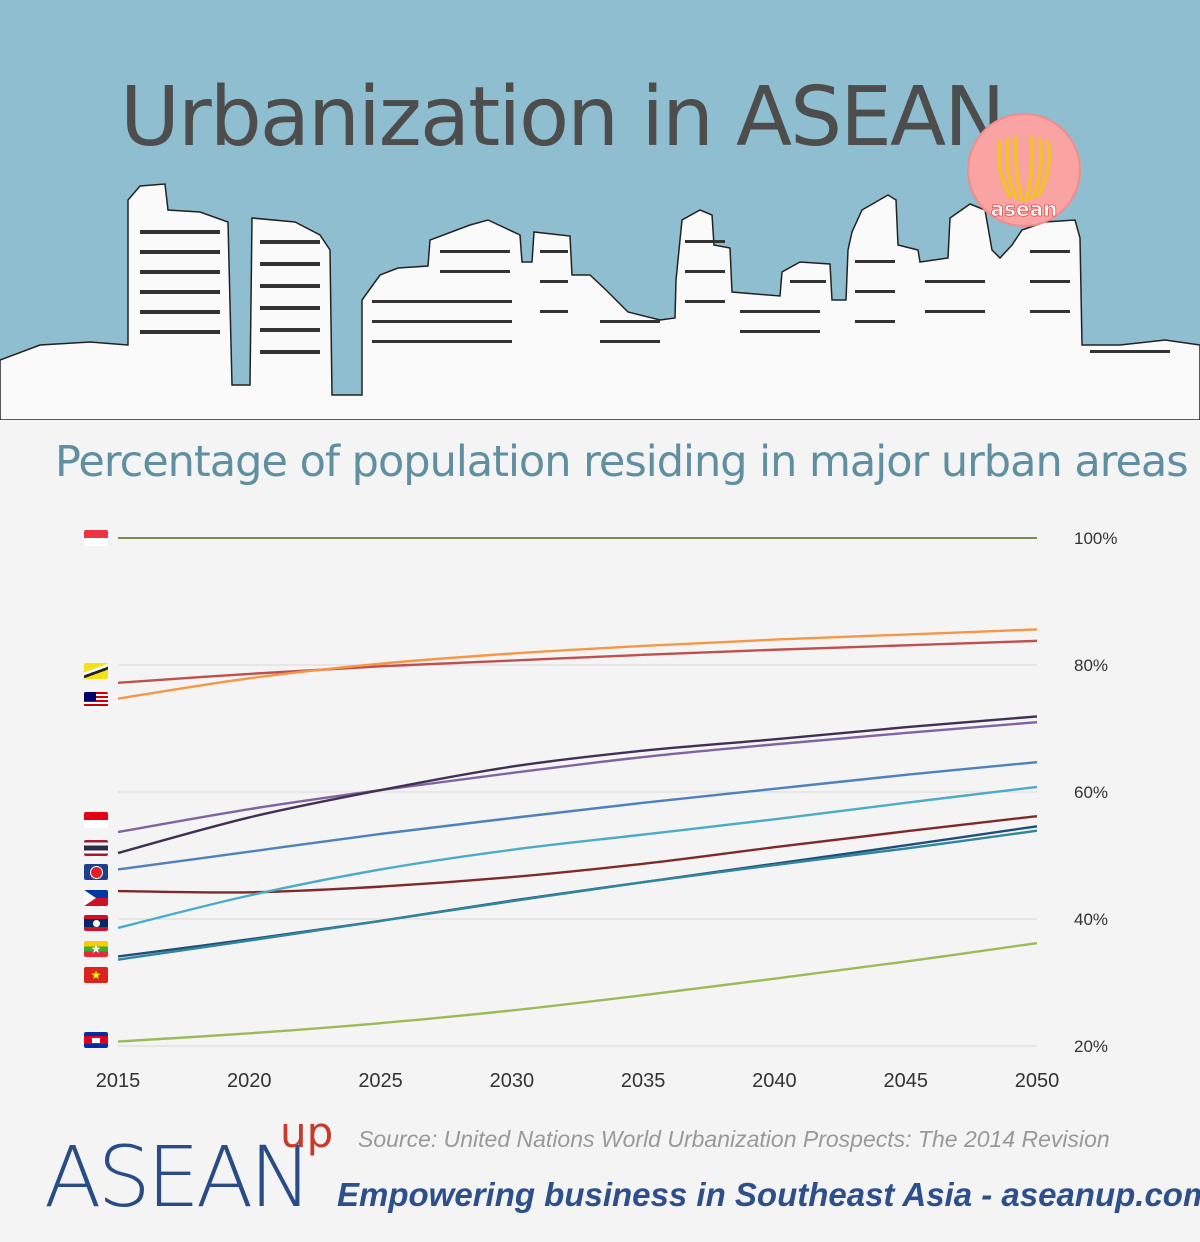  I want to click on x-tick-label: 2015, so click(118, 1081).